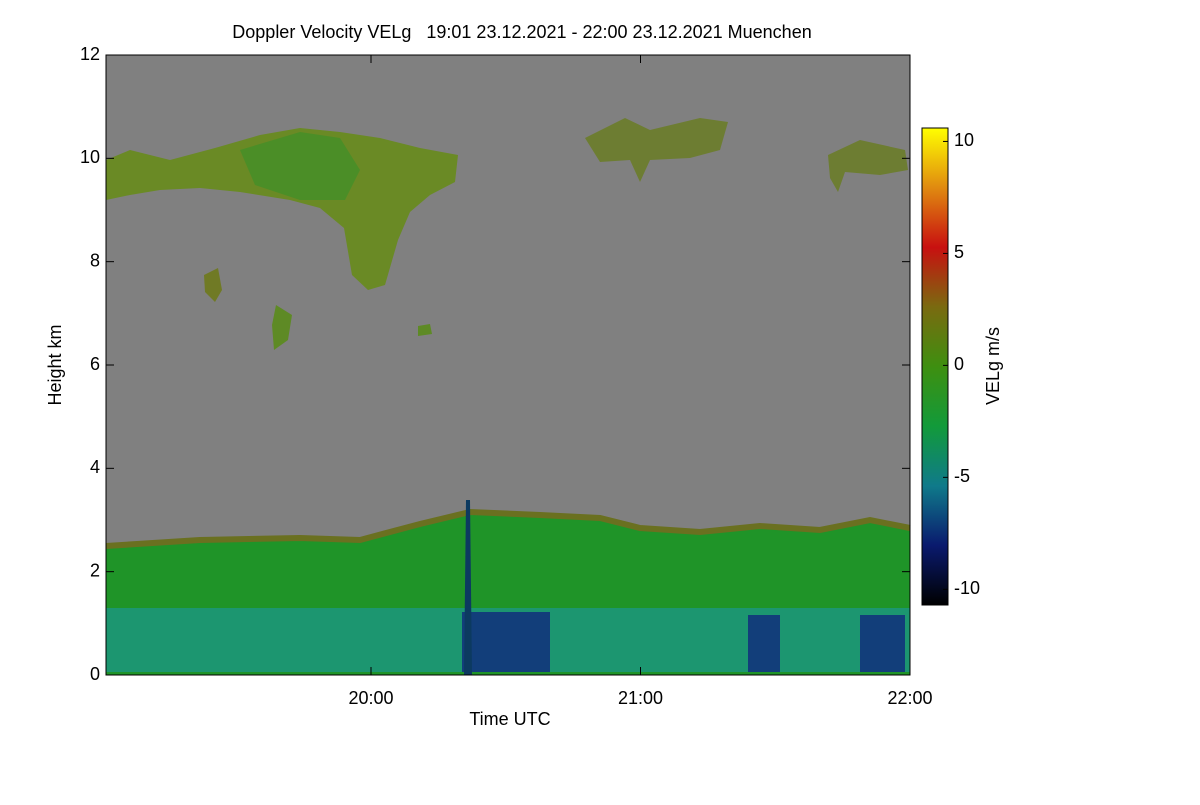 This screenshot has width=1200, height=805. What do you see at coordinates (95, 467) in the screenshot?
I see `y-tick-label: 4` at bounding box center [95, 467].